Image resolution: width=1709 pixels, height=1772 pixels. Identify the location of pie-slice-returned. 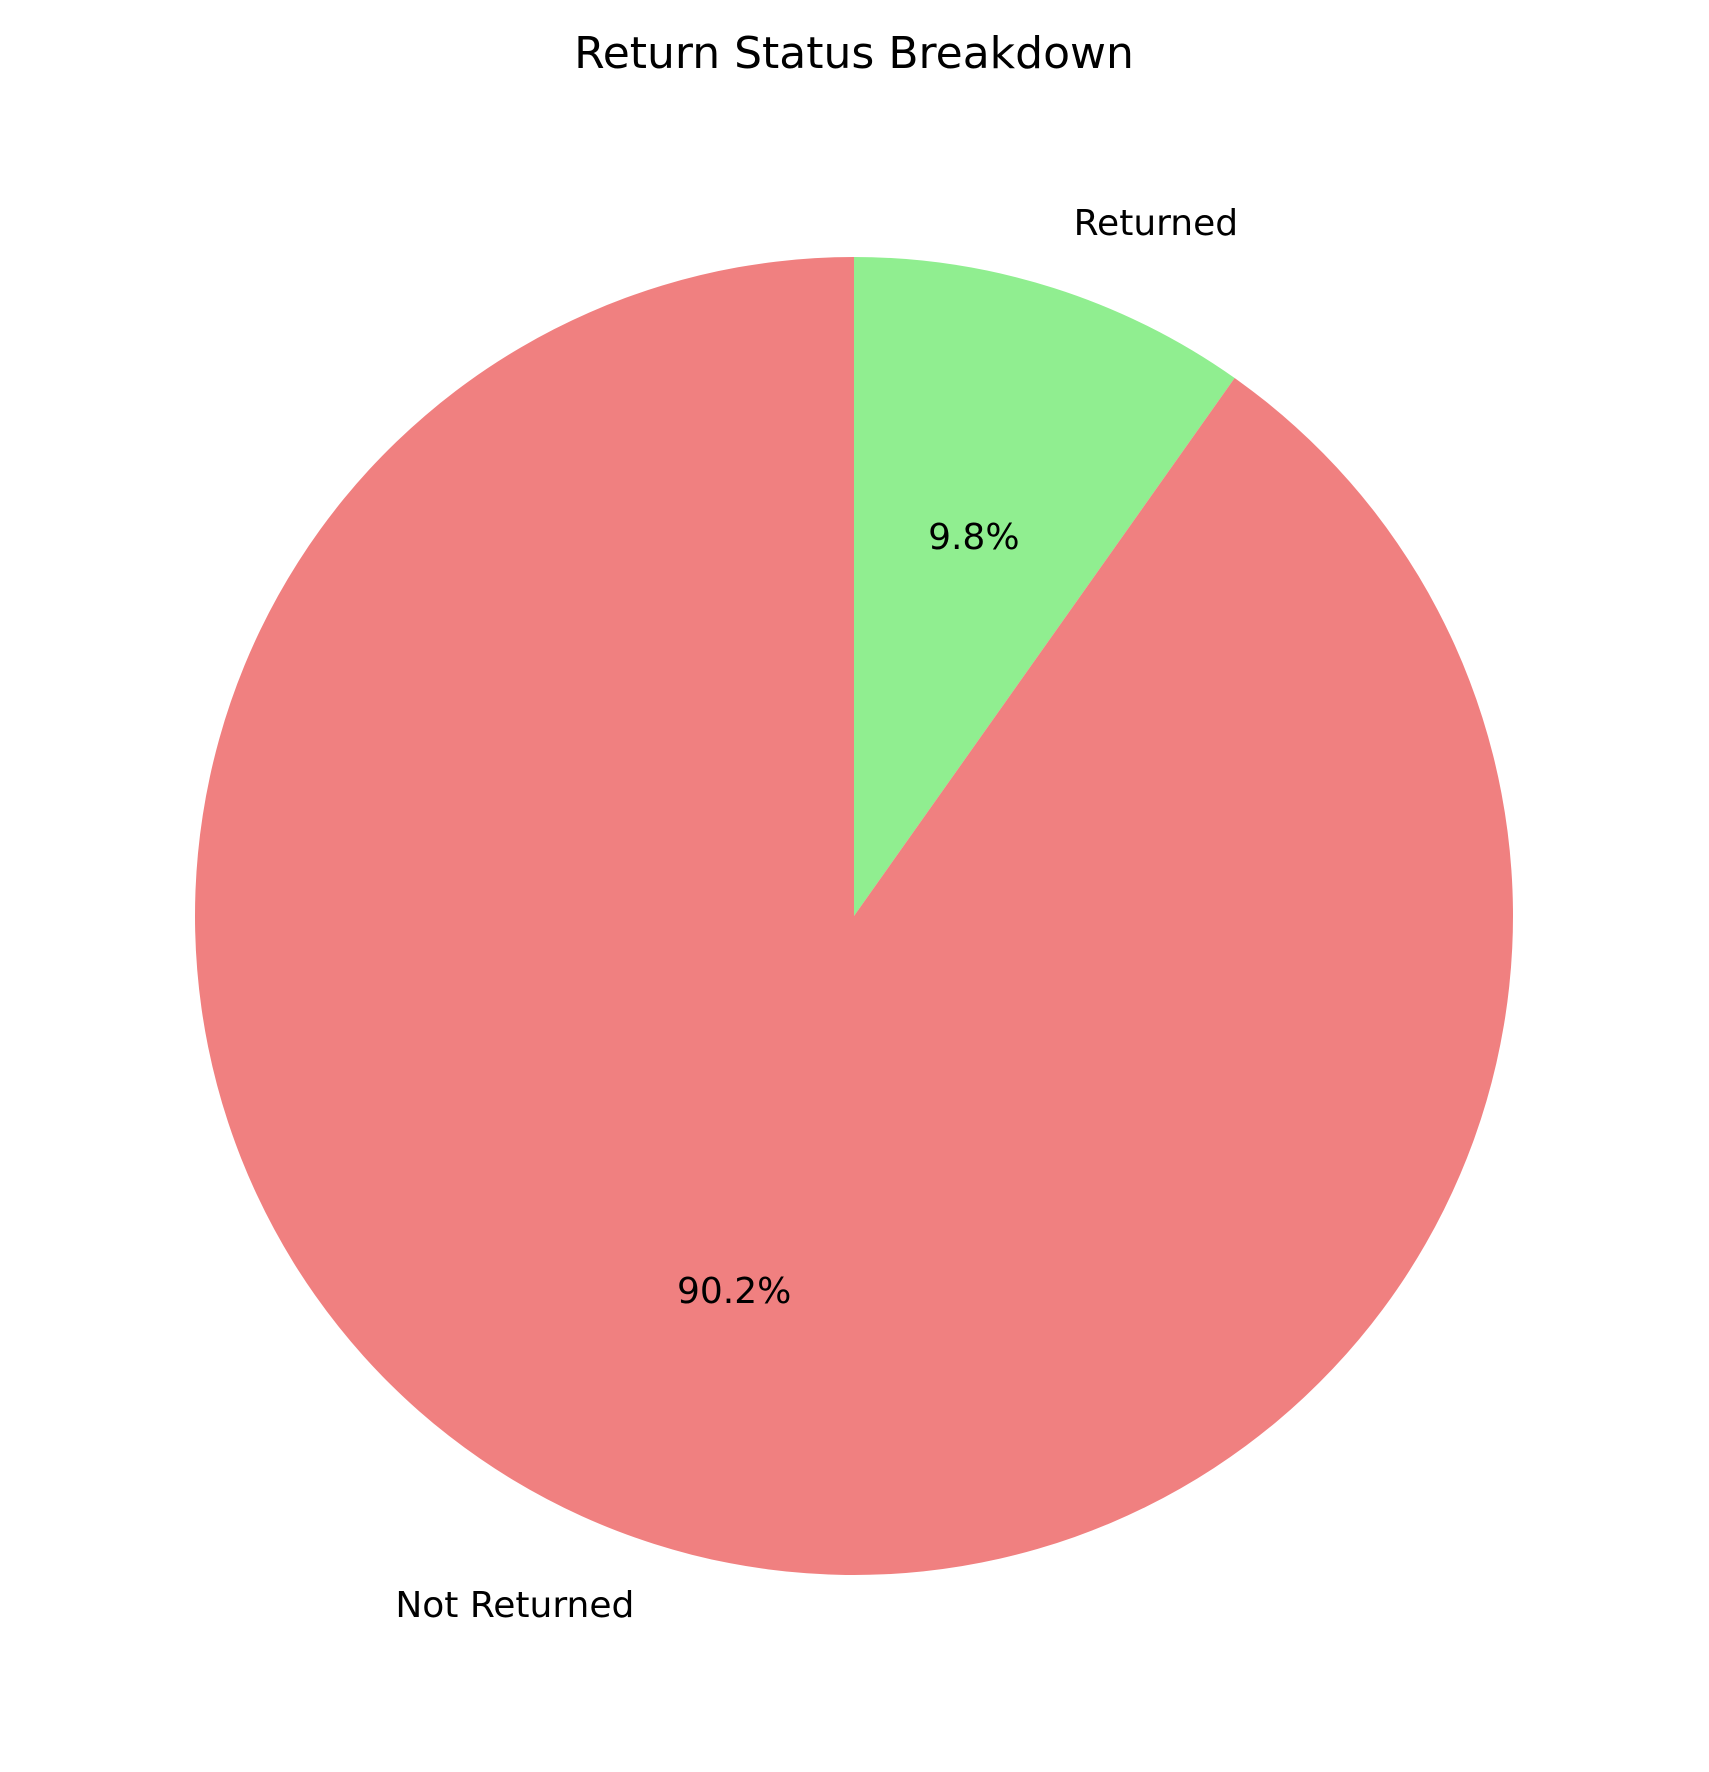
(1044, 586).